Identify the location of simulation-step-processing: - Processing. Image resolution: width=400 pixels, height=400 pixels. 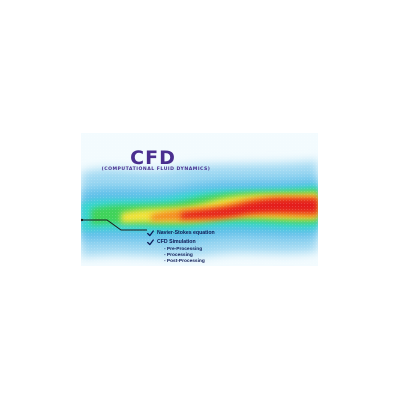
(178, 255).